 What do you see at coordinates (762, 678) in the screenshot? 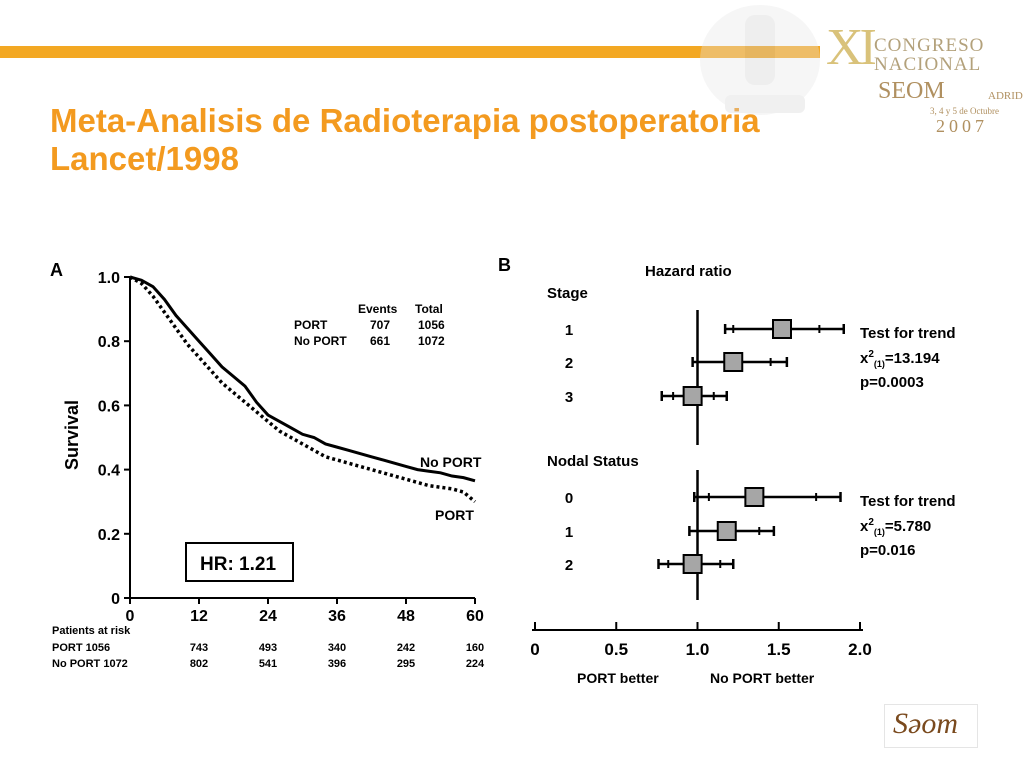
I see `xlabel-noport-better: No PORT better` at bounding box center [762, 678].